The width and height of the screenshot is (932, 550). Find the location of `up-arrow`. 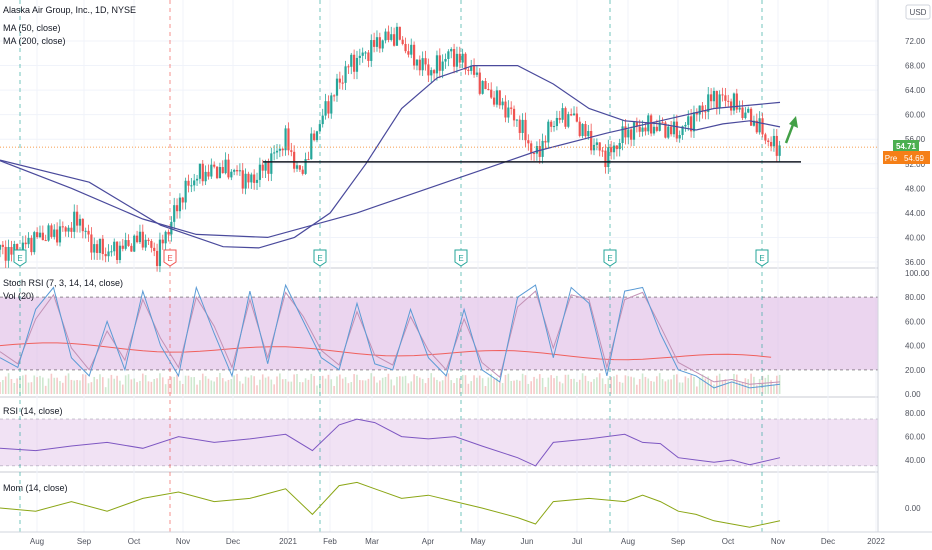

up-arrow is located at coordinates (791, 130).